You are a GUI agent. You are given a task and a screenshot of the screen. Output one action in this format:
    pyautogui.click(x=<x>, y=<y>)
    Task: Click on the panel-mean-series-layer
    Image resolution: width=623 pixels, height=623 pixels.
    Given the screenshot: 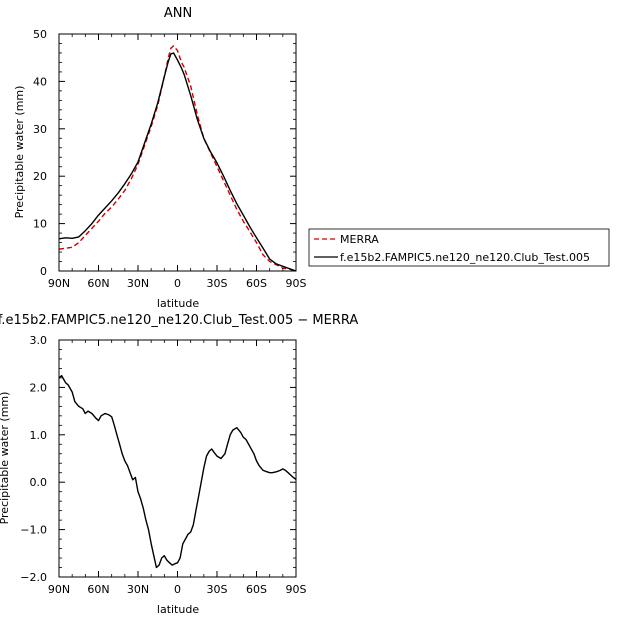 What is the action you would take?
    pyautogui.click(x=177, y=158)
    